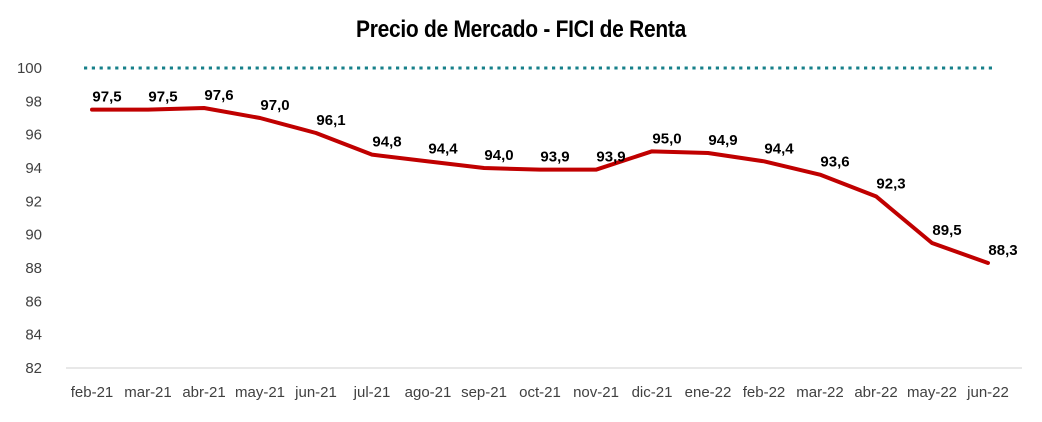 The image size is (1042, 422). What do you see at coordinates (596, 392) in the screenshot?
I see `x-tick-label: nov-21` at bounding box center [596, 392].